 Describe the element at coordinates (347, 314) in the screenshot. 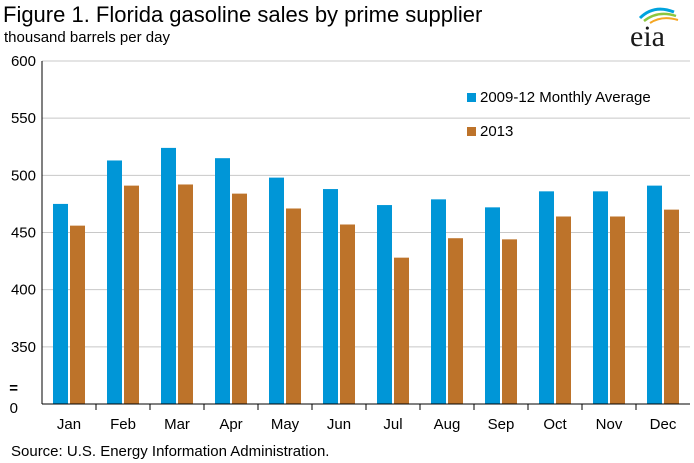

I see `bar-2013-jun` at that location.